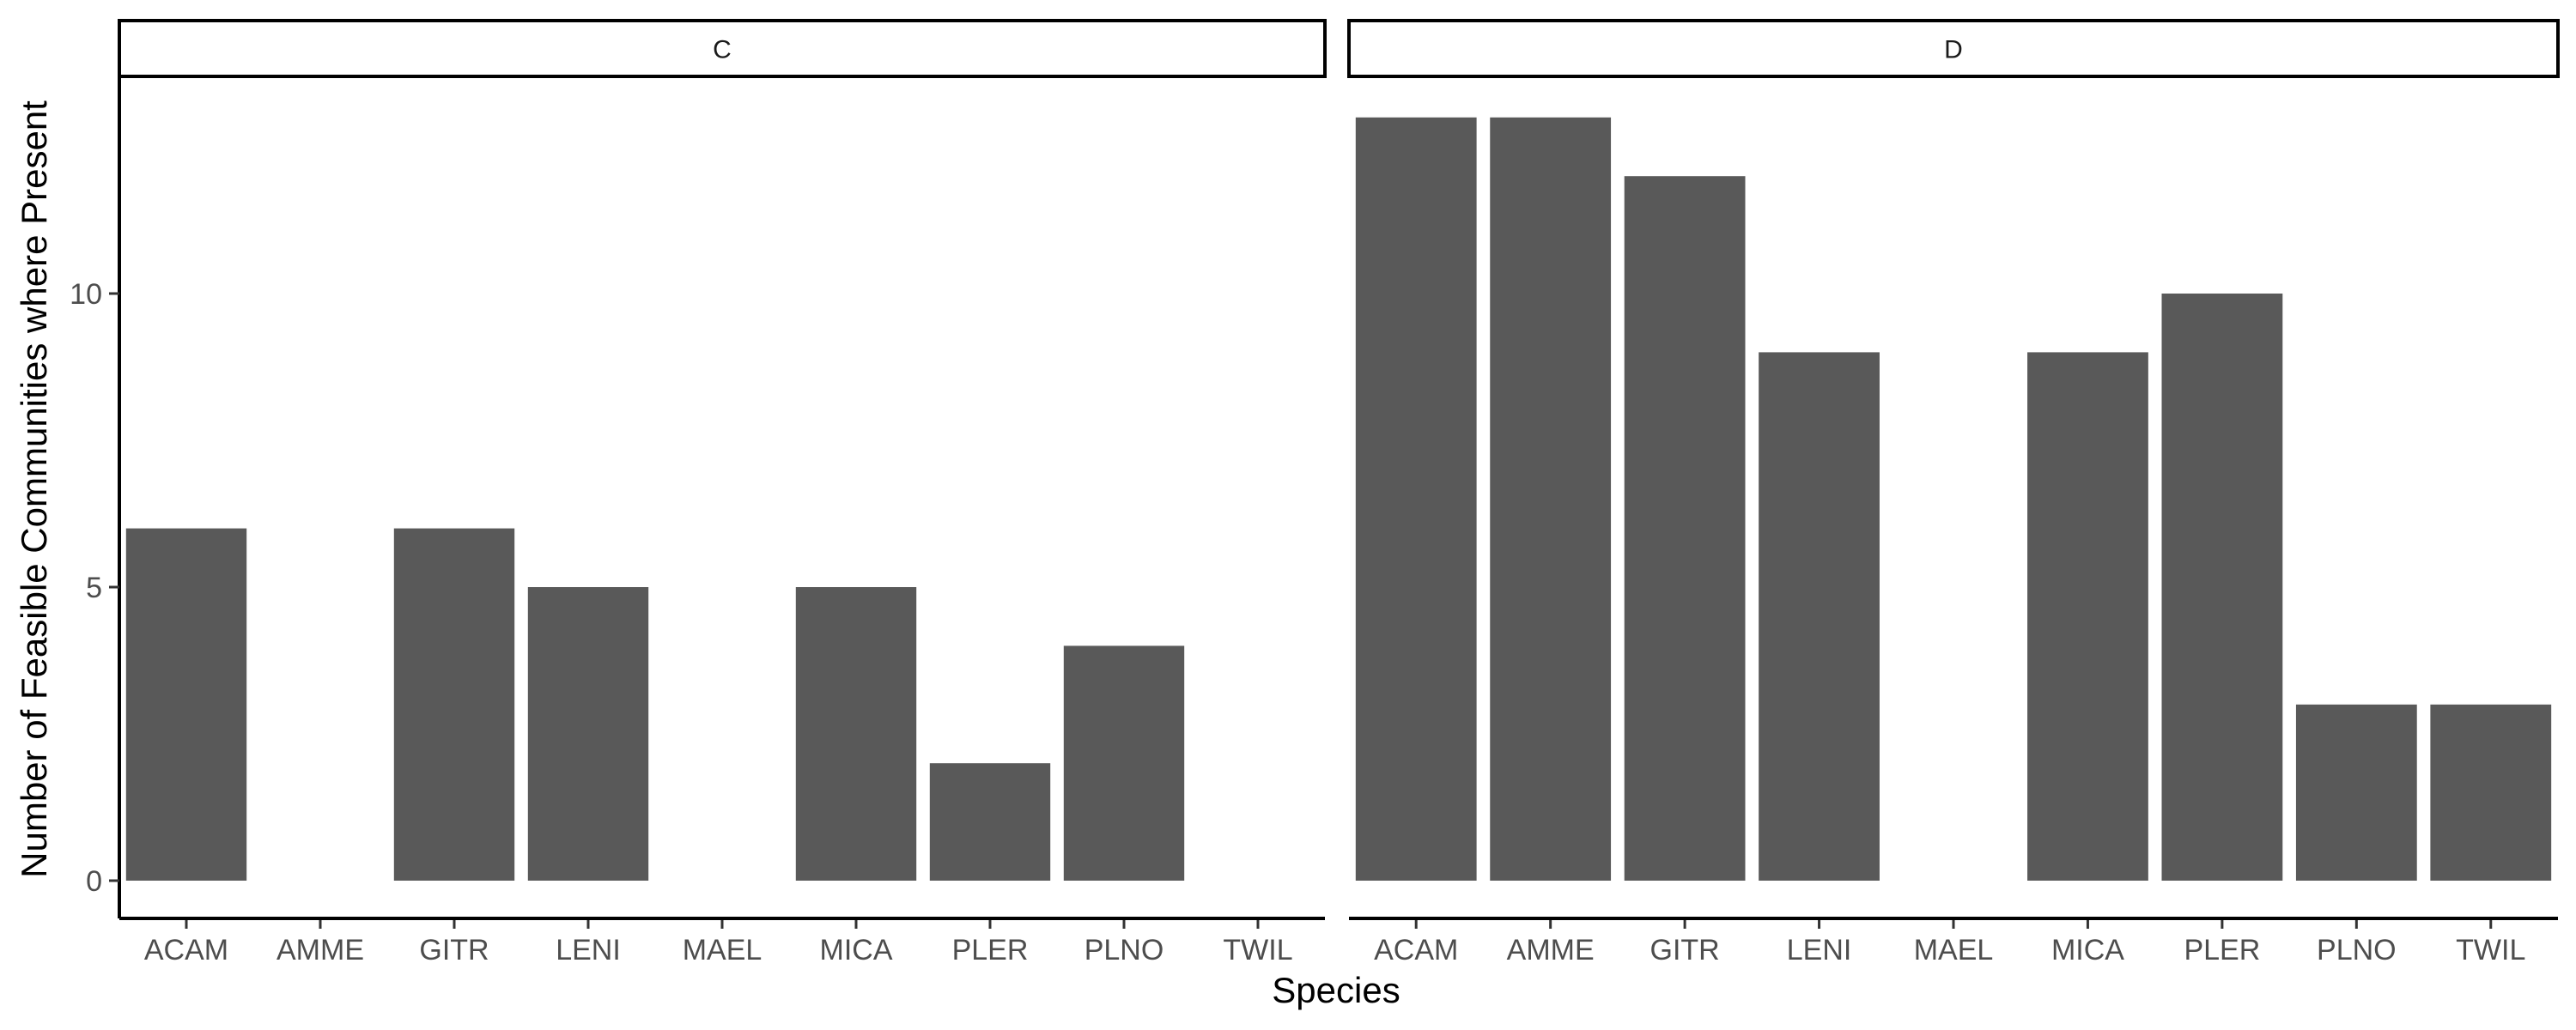 The image size is (2576, 1030). Describe the element at coordinates (94, 588) in the screenshot. I see `y-tick-label: 5` at that location.